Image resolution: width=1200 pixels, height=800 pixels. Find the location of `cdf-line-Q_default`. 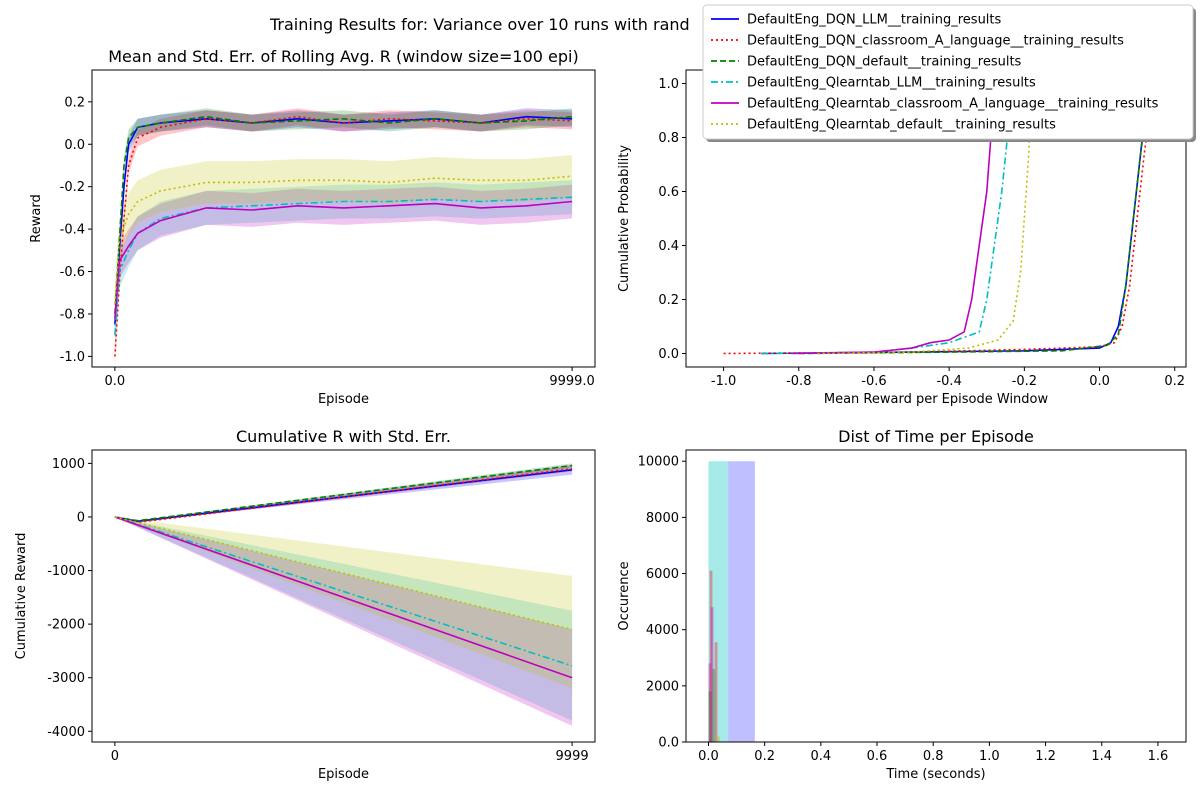

cdf-line-Q_default is located at coordinates (925, 223).